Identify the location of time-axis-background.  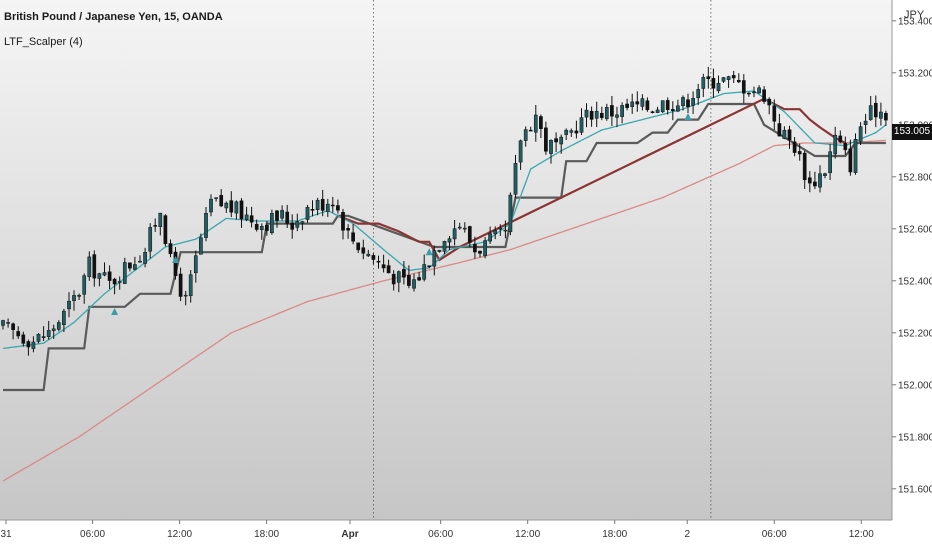
(466, 535).